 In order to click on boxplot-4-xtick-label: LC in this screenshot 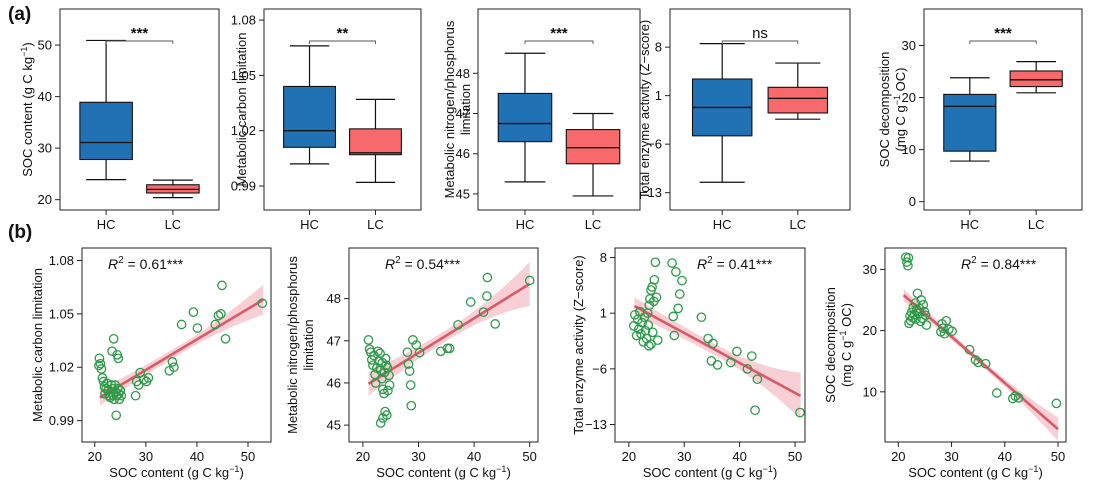, I will do `click(797, 224)`.